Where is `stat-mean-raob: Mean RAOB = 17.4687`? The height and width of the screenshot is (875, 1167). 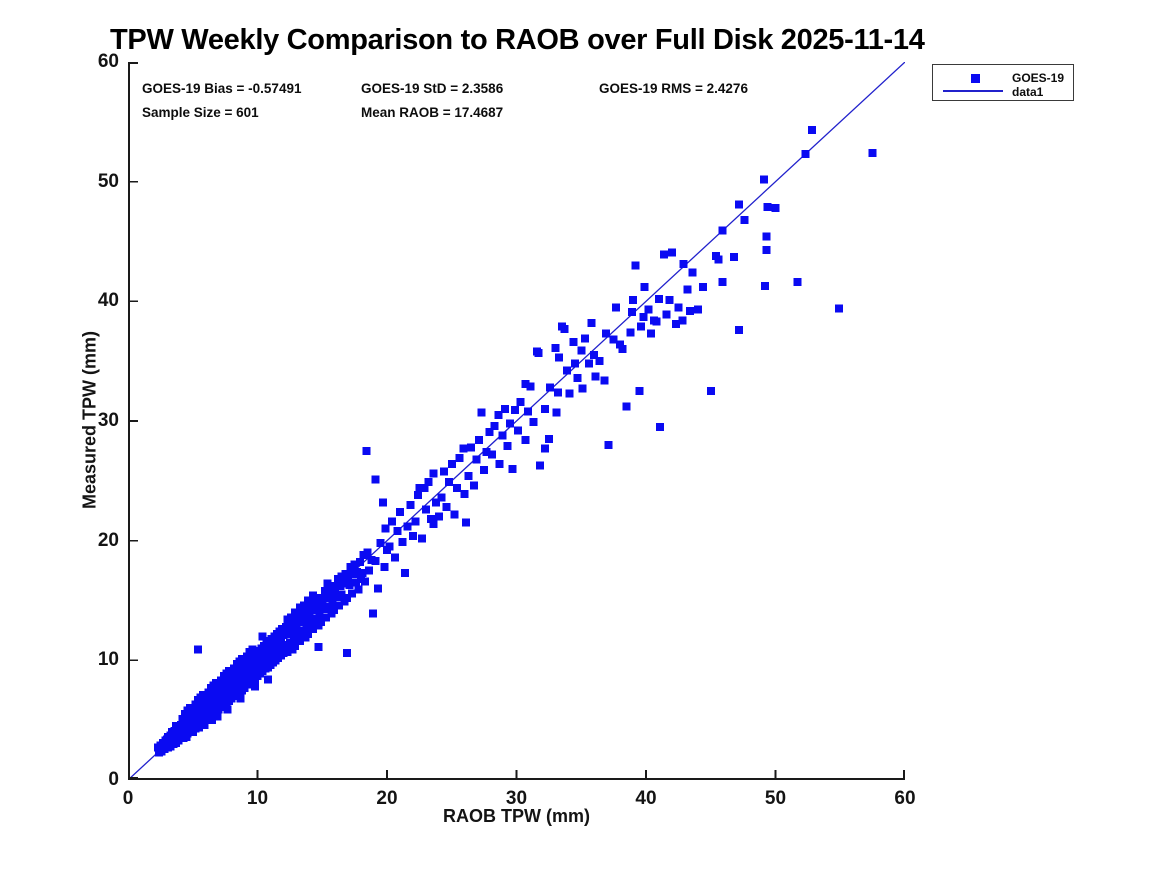
stat-mean-raob: Mean RAOB = 17.4687 is located at coordinates (432, 112).